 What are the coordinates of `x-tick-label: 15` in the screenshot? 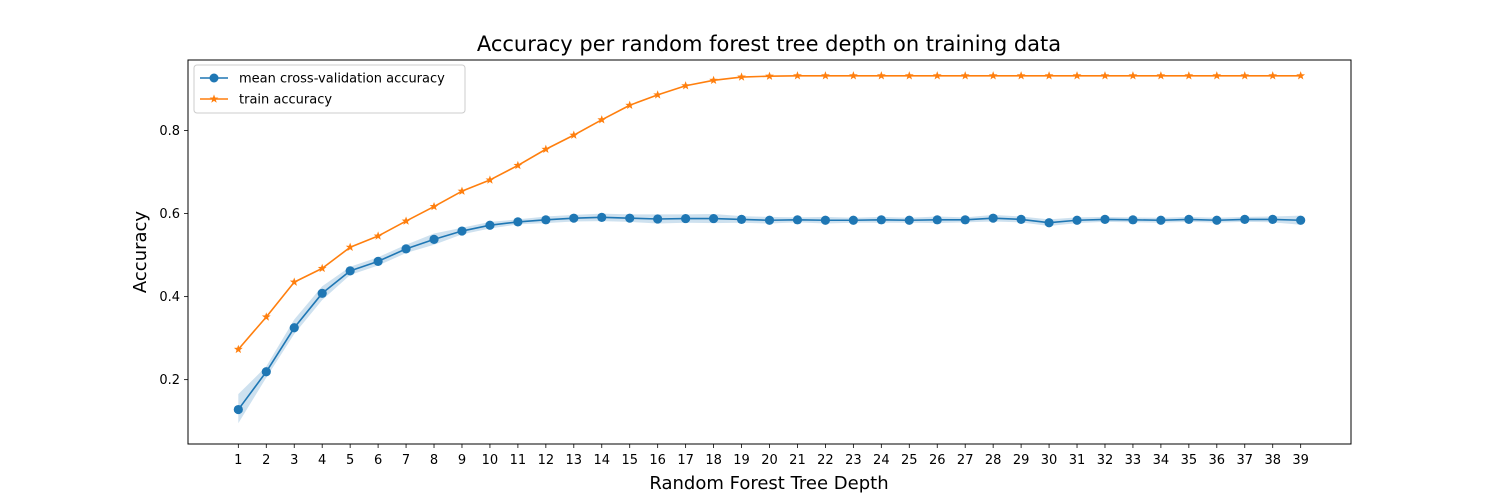 It's located at (629, 460).